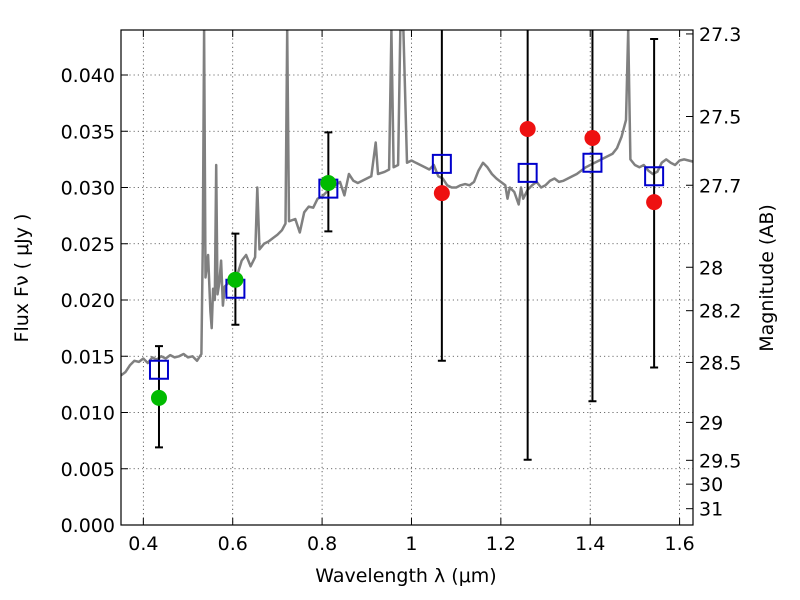 This screenshot has height=600, width=800. Describe the element at coordinates (405, 576) in the screenshot. I see `x-axis-label: Wavelength λ (μm)` at that location.